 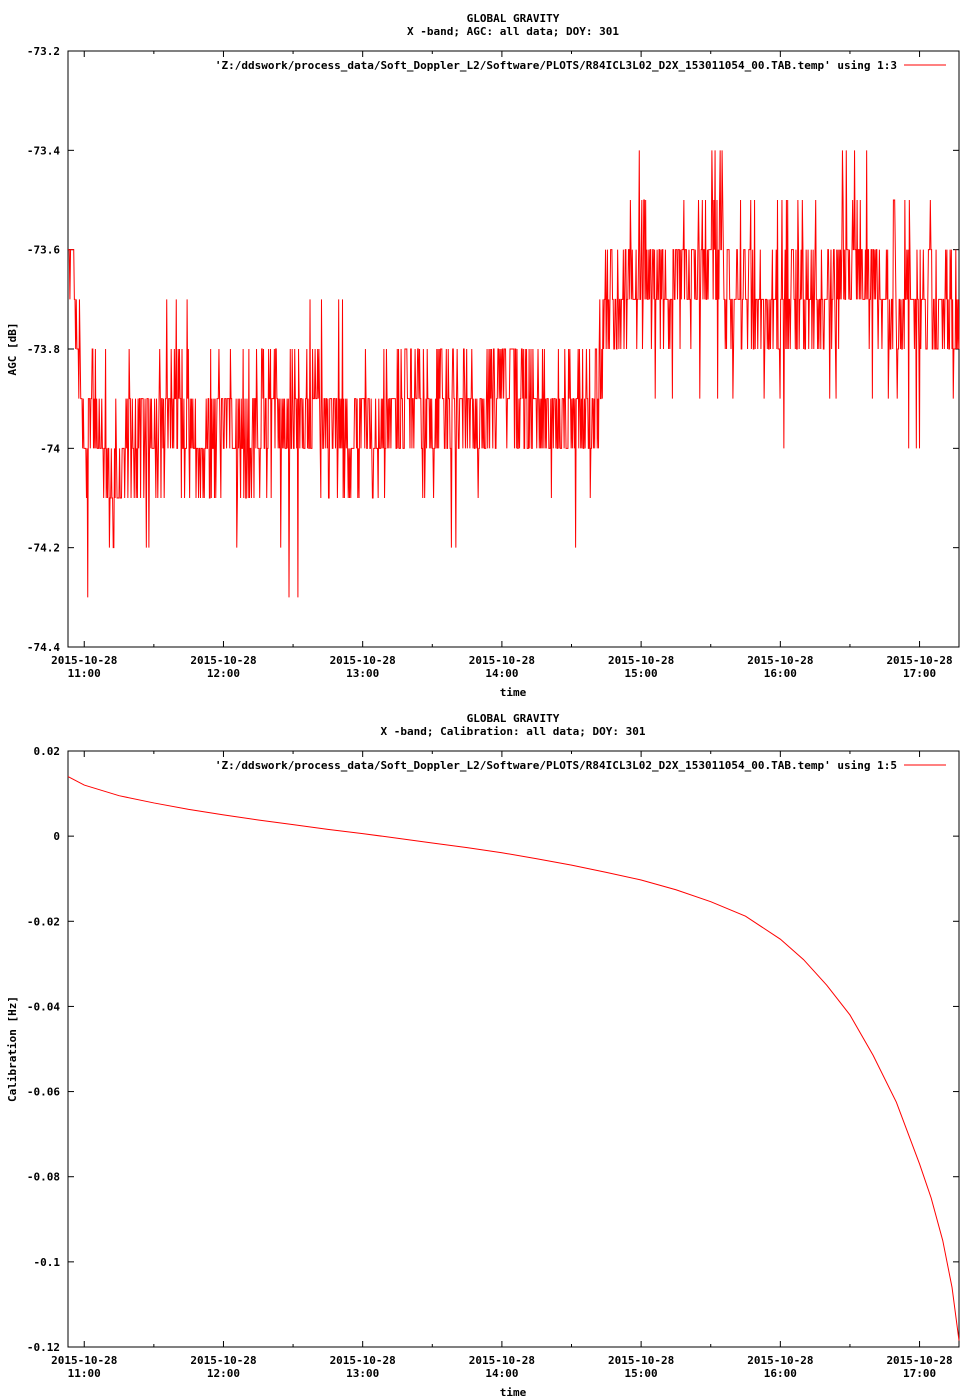 What do you see at coordinates (43, 349) in the screenshot?
I see `y-tick-label: -73.8` at bounding box center [43, 349].